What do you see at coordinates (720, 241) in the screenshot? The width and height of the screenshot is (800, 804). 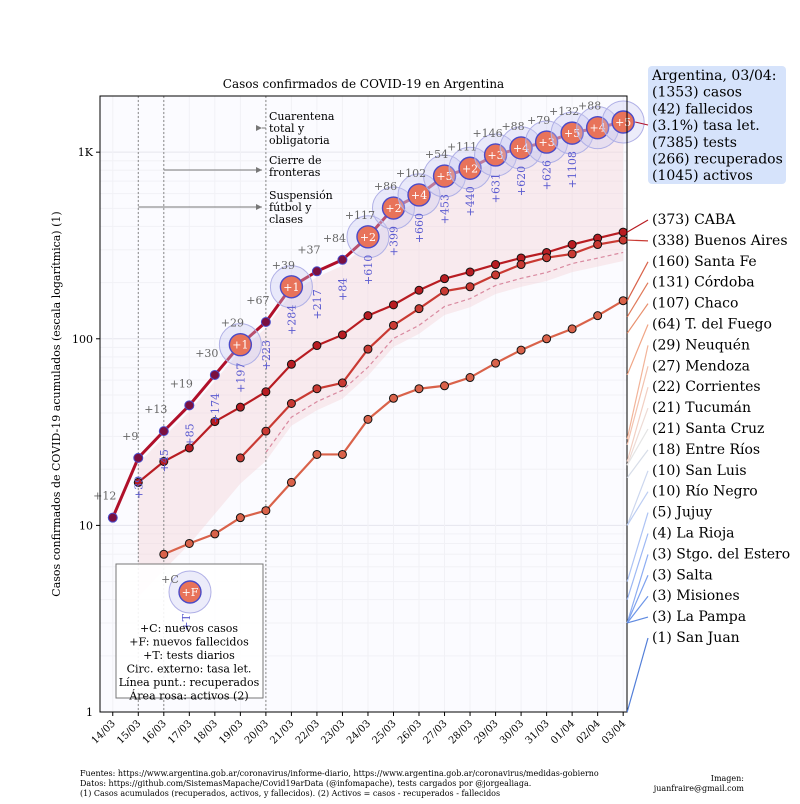 I see `province-label: (338) Buenos Aires` at bounding box center [720, 241].